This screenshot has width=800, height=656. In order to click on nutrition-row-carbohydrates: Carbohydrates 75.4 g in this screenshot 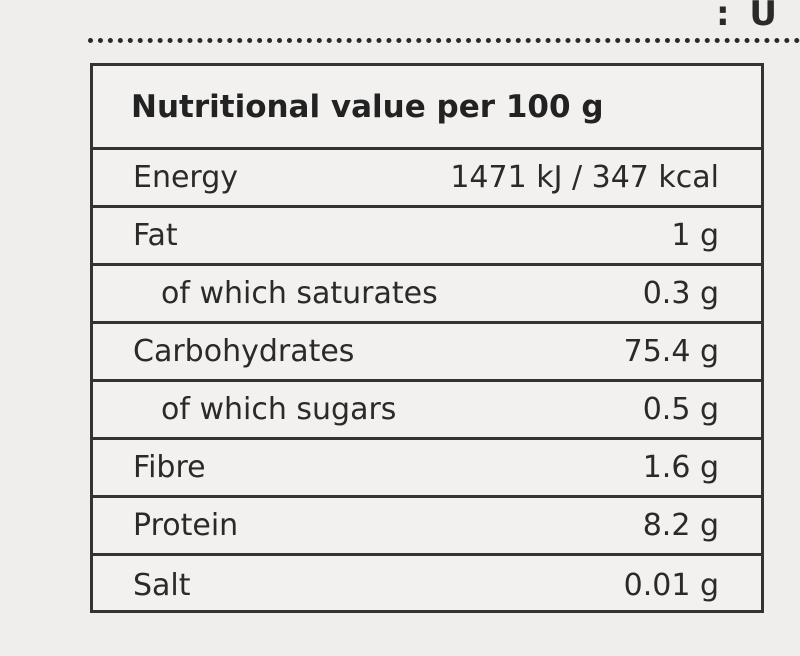, I will do `click(427, 353)`.